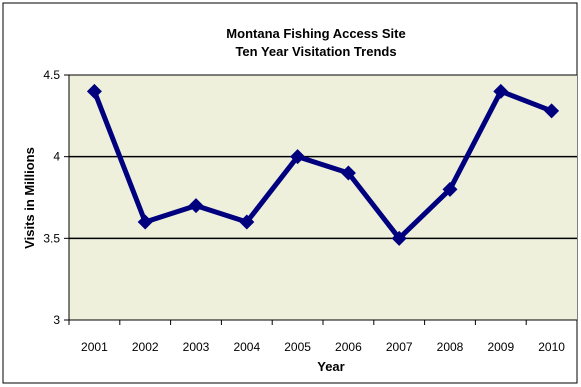  What do you see at coordinates (56, 197) in the screenshot?
I see `y-axis-ticks: 3 3.5 4 4.5` at bounding box center [56, 197].